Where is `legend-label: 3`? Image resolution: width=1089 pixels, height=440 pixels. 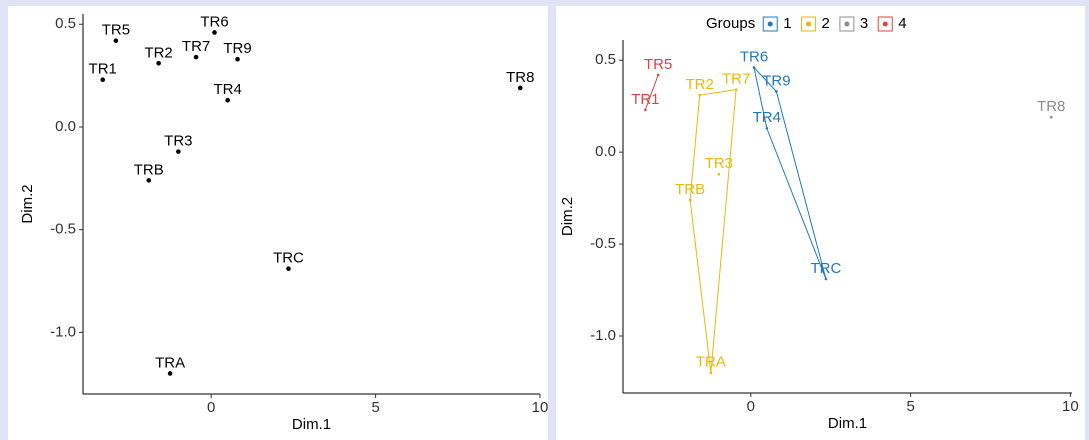
legend-label: 3 is located at coordinates (864, 23).